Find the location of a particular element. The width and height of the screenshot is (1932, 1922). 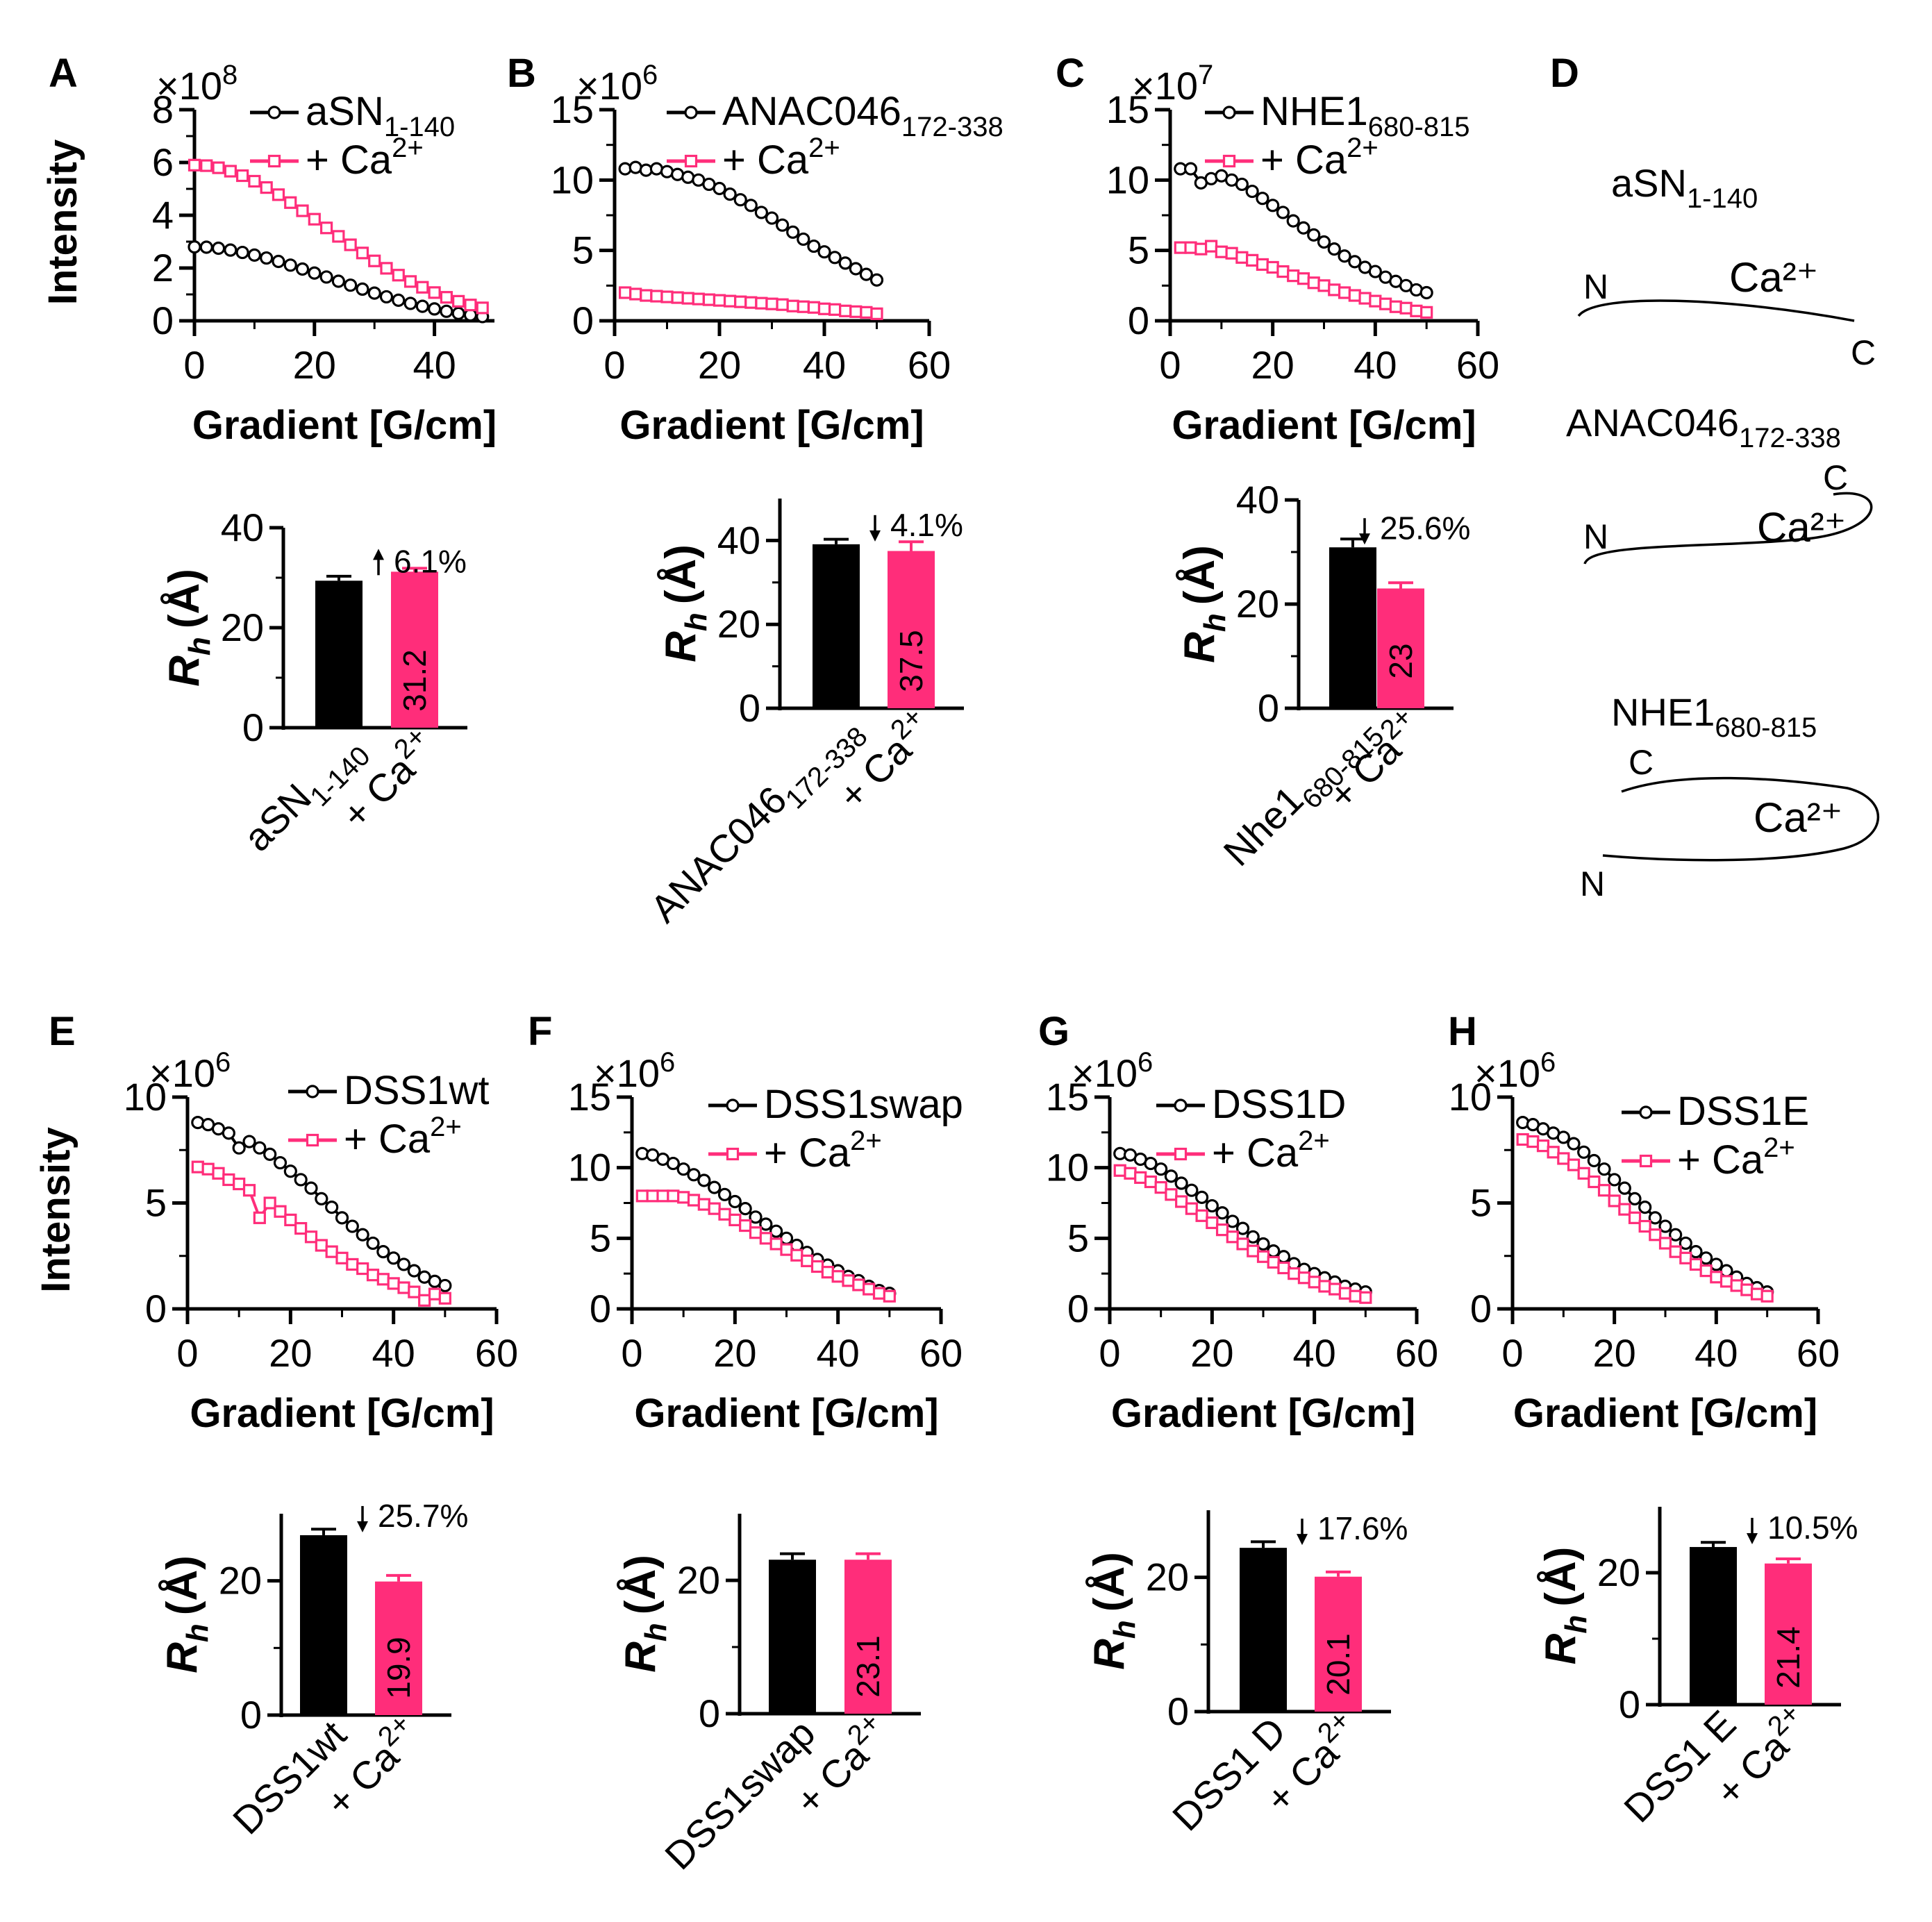

calcium-label: Ca²⁺ is located at coordinates (1798, 817).